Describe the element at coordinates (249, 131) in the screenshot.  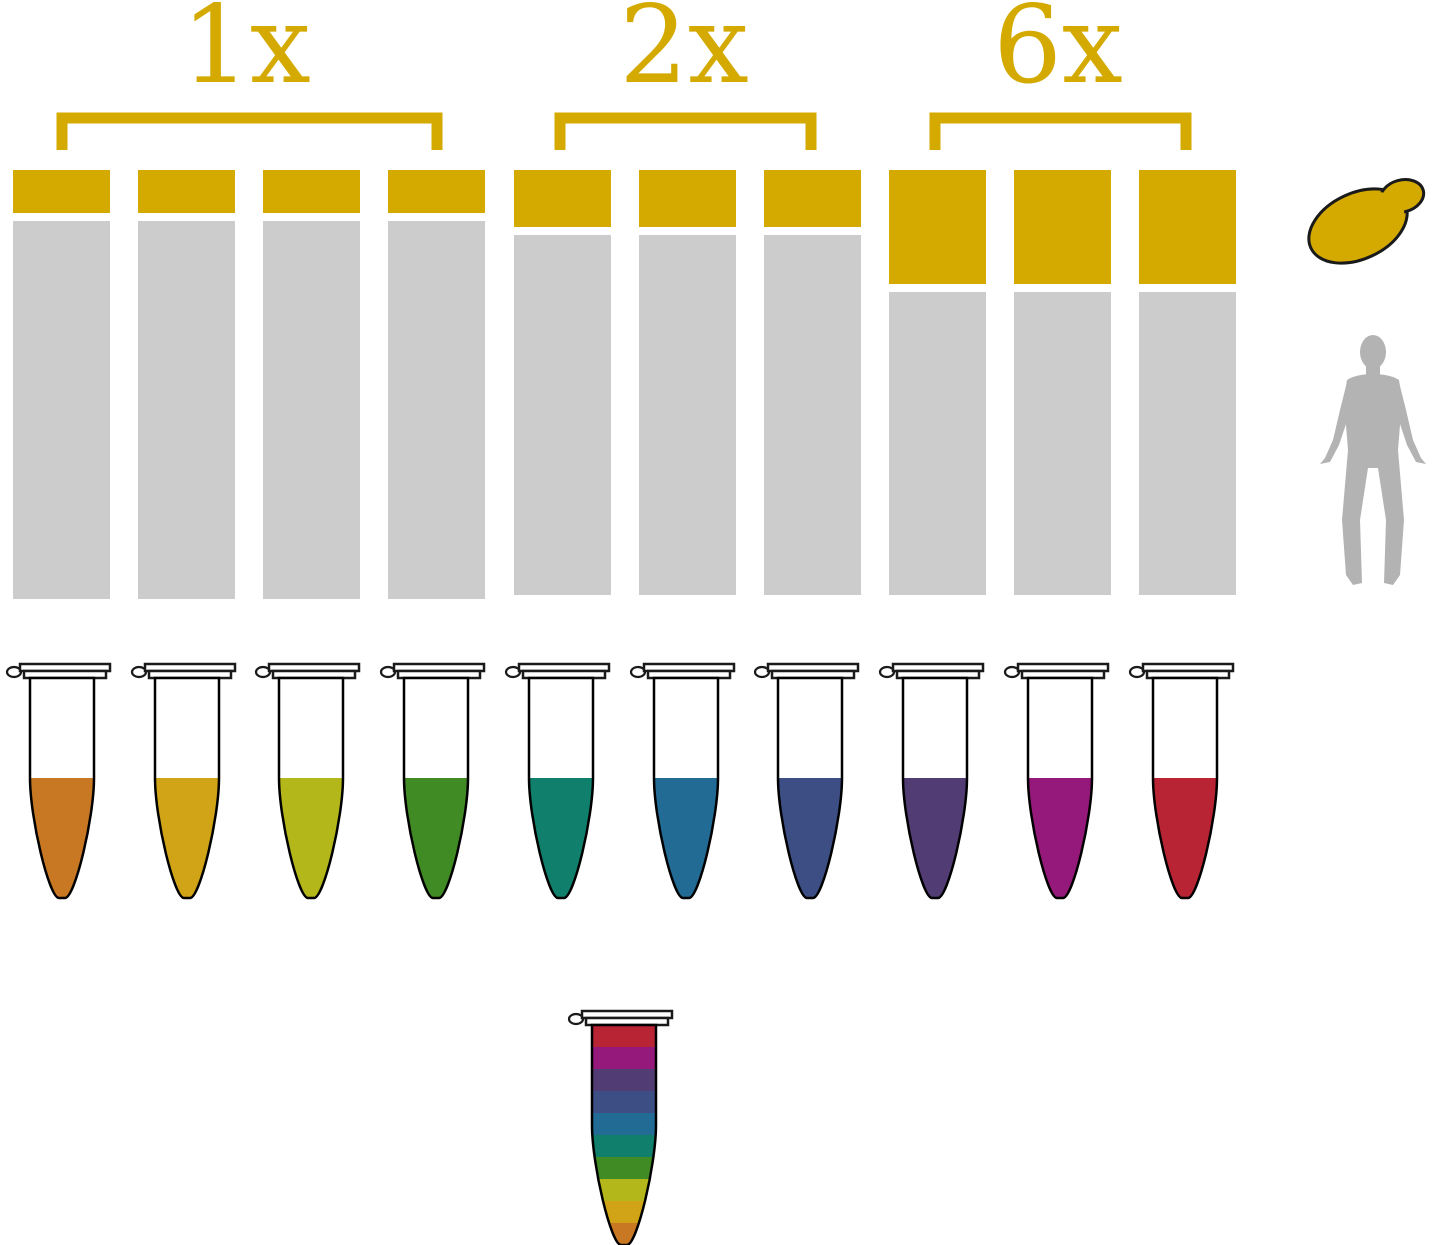
I see `group-bracket-1x` at that location.